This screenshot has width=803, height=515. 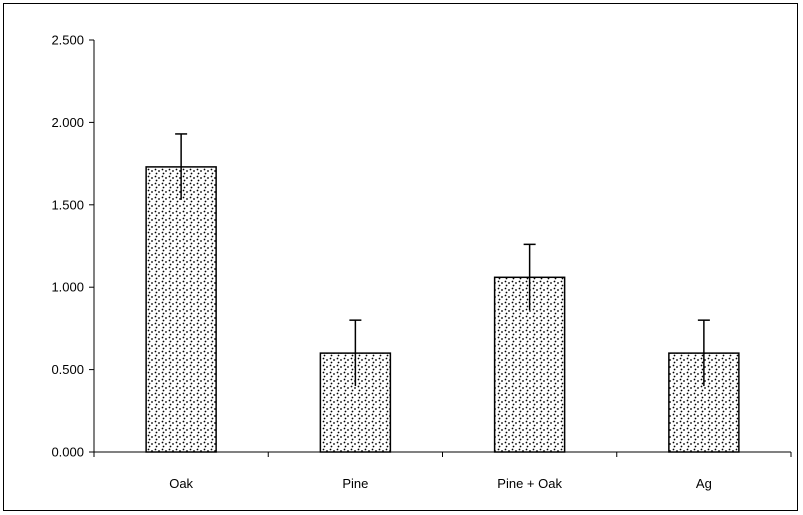 I want to click on y-tick-label: 2.000, so click(x=67, y=122).